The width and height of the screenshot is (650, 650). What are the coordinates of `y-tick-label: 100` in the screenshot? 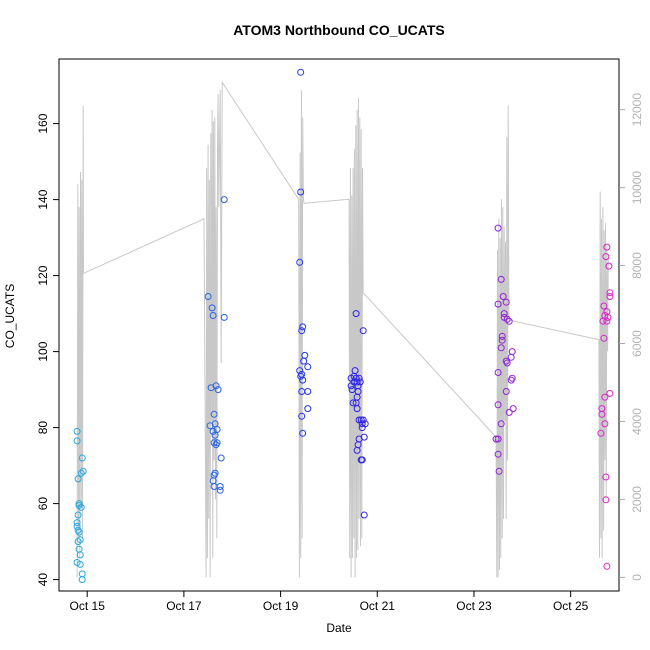 It's located at (43, 351).